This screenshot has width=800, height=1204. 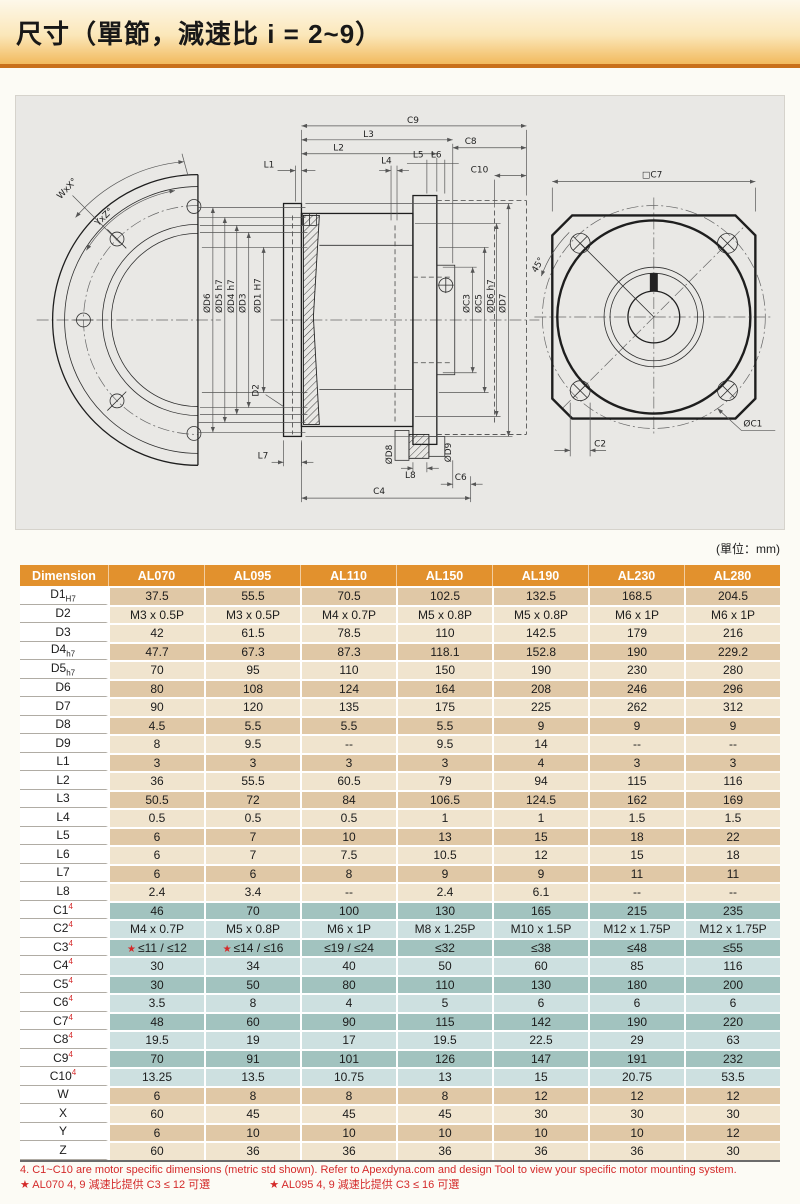 I want to click on dimension-cell: 165, so click(x=540, y=909).